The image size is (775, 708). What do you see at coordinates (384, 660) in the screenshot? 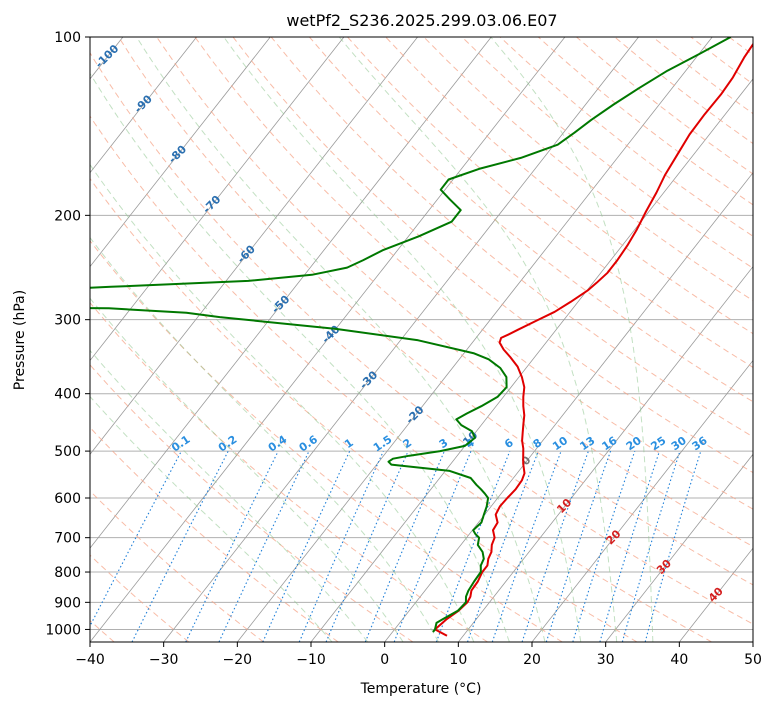
I see `x-tick-label: 0` at bounding box center [384, 660].